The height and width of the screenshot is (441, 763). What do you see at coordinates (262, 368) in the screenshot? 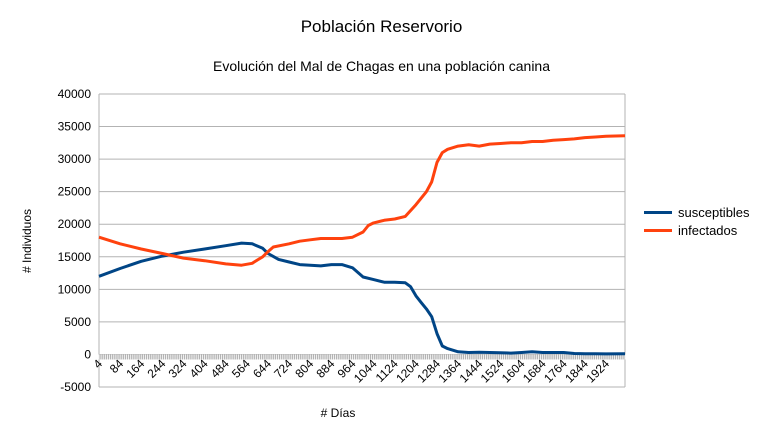
I see `x-tick-label: 644` at bounding box center [262, 368].